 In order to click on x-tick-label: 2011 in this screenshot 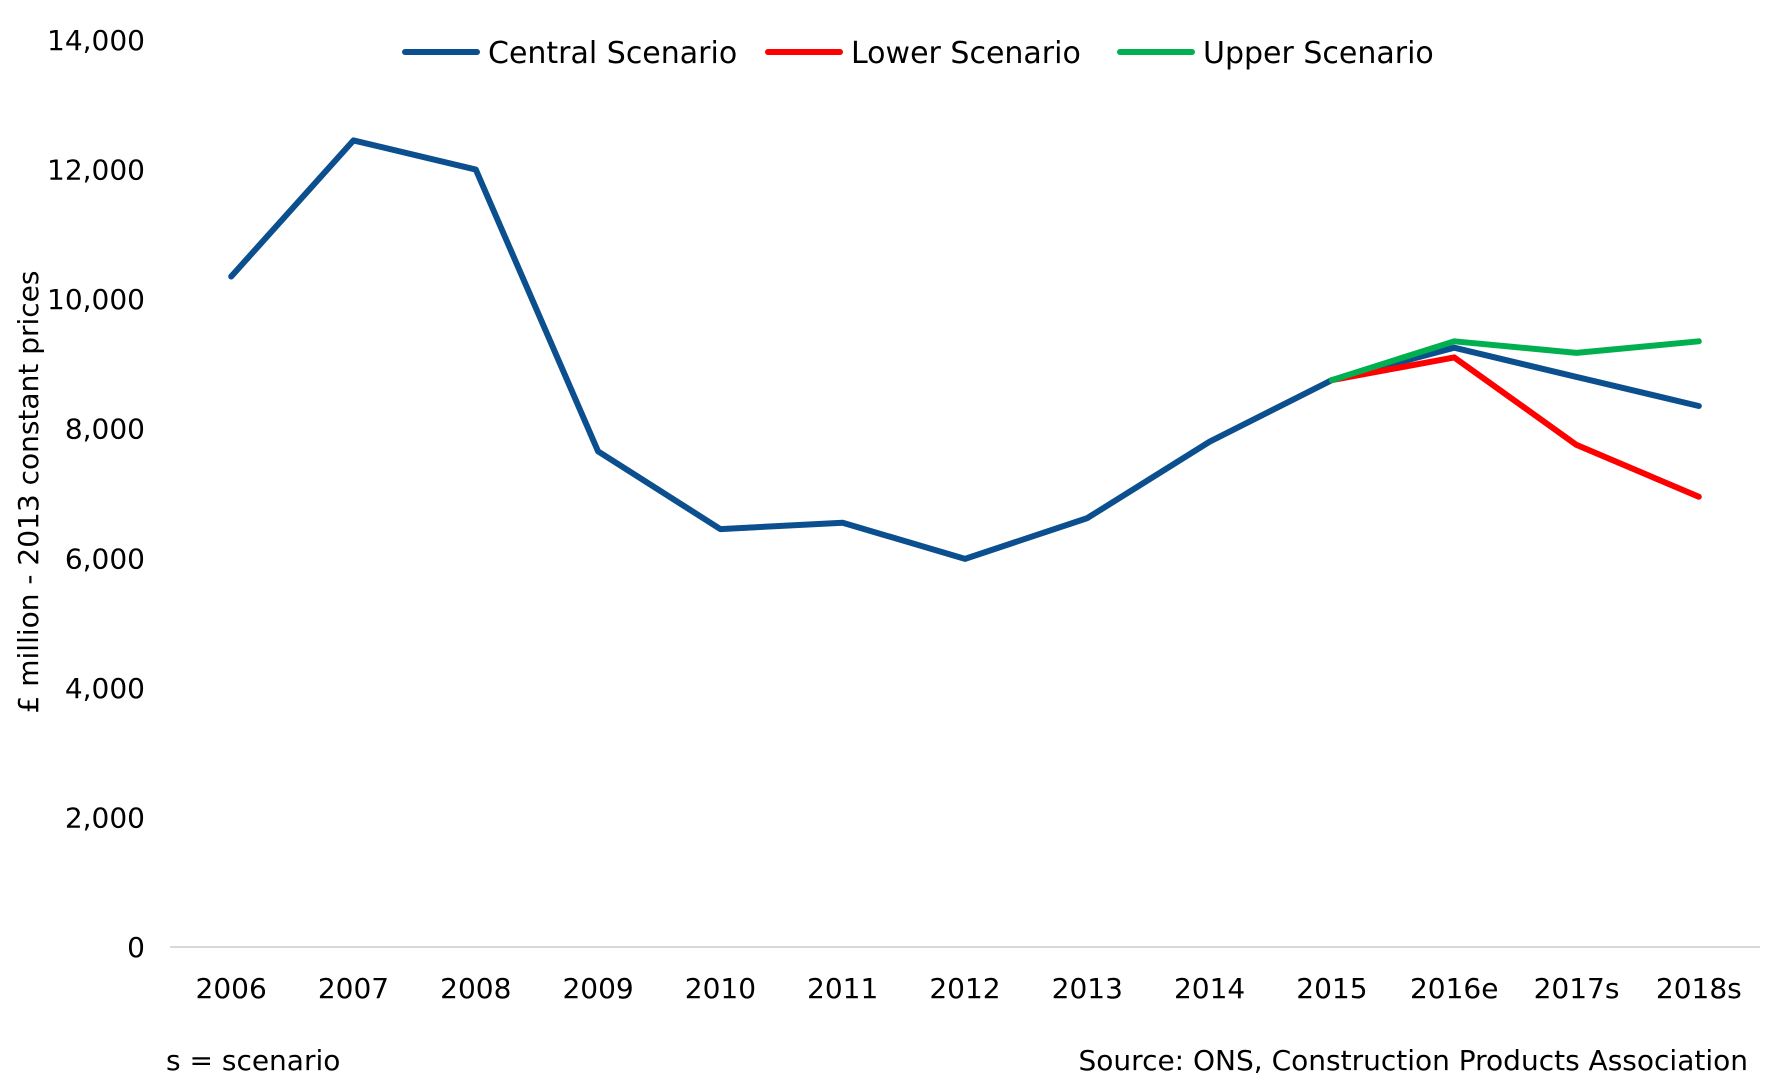, I will do `click(842, 988)`.